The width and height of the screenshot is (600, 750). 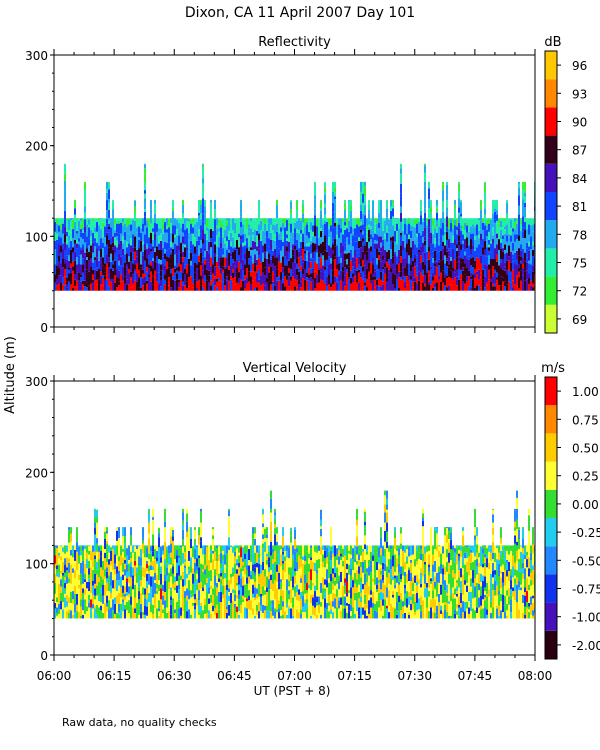 I want to click on colorbar-label: 96, so click(x=579, y=66).